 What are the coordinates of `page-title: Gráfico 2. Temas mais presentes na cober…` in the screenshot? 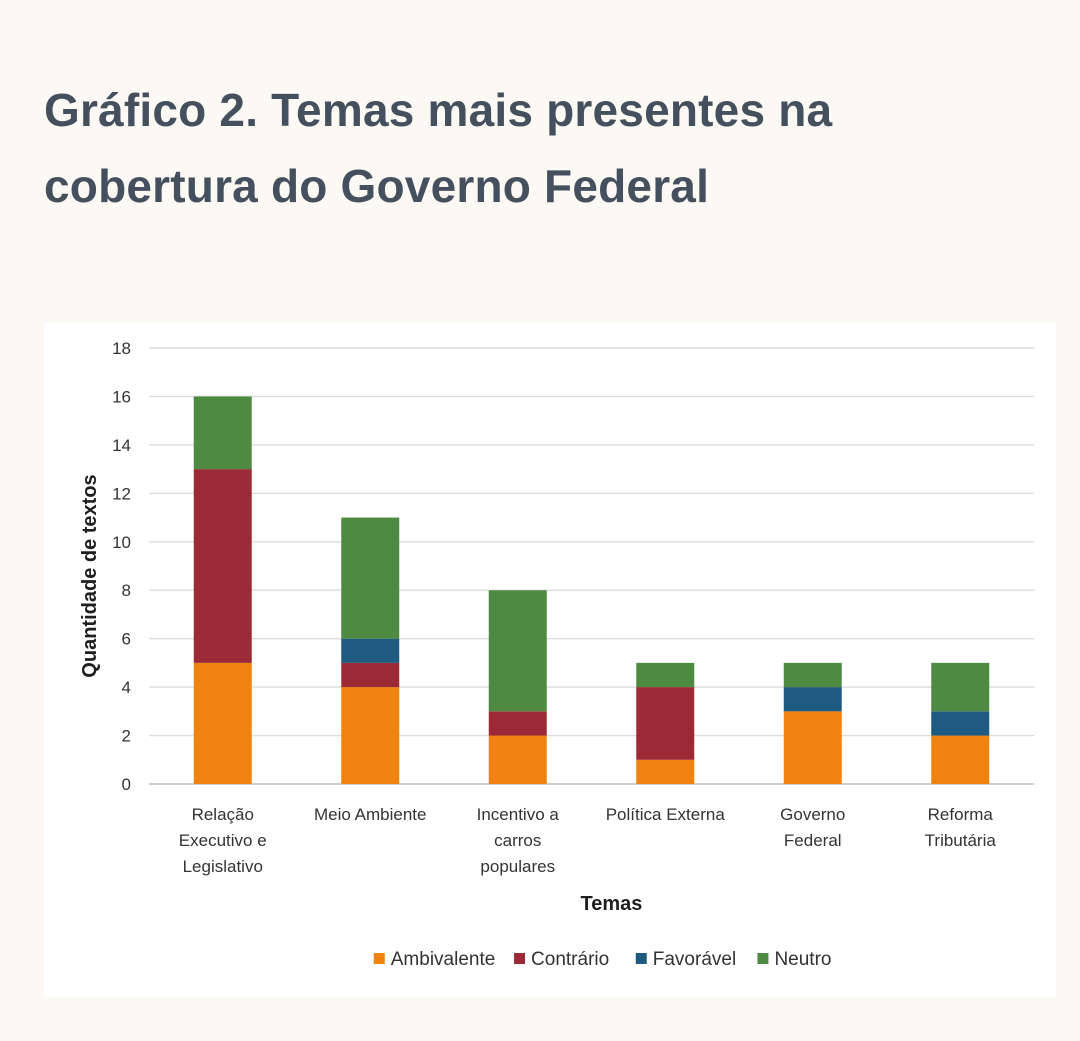 It's located at (438, 148).